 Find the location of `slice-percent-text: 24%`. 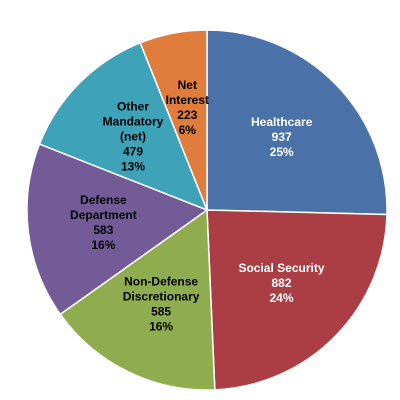

slice-percent-text: 24% is located at coordinates (281, 298).